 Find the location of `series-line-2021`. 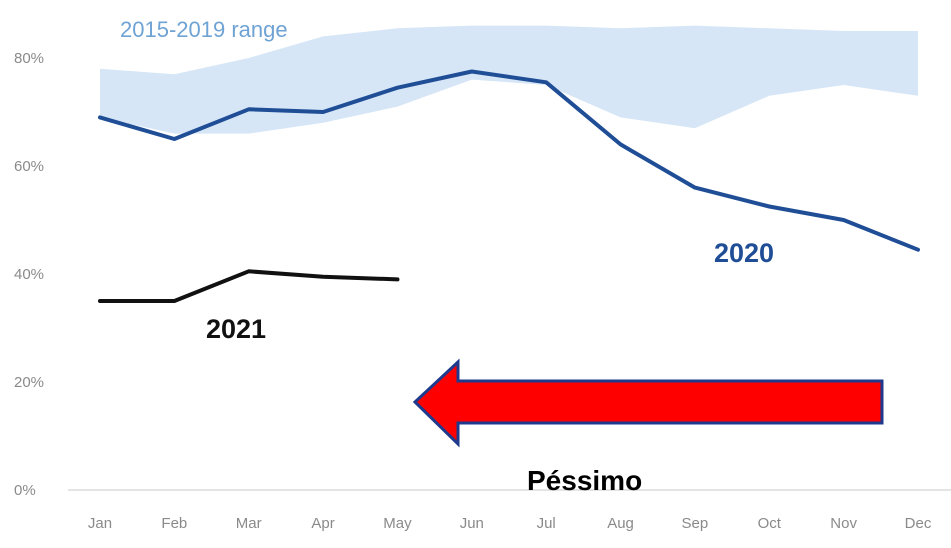

series-line-2021 is located at coordinates (249, 286).